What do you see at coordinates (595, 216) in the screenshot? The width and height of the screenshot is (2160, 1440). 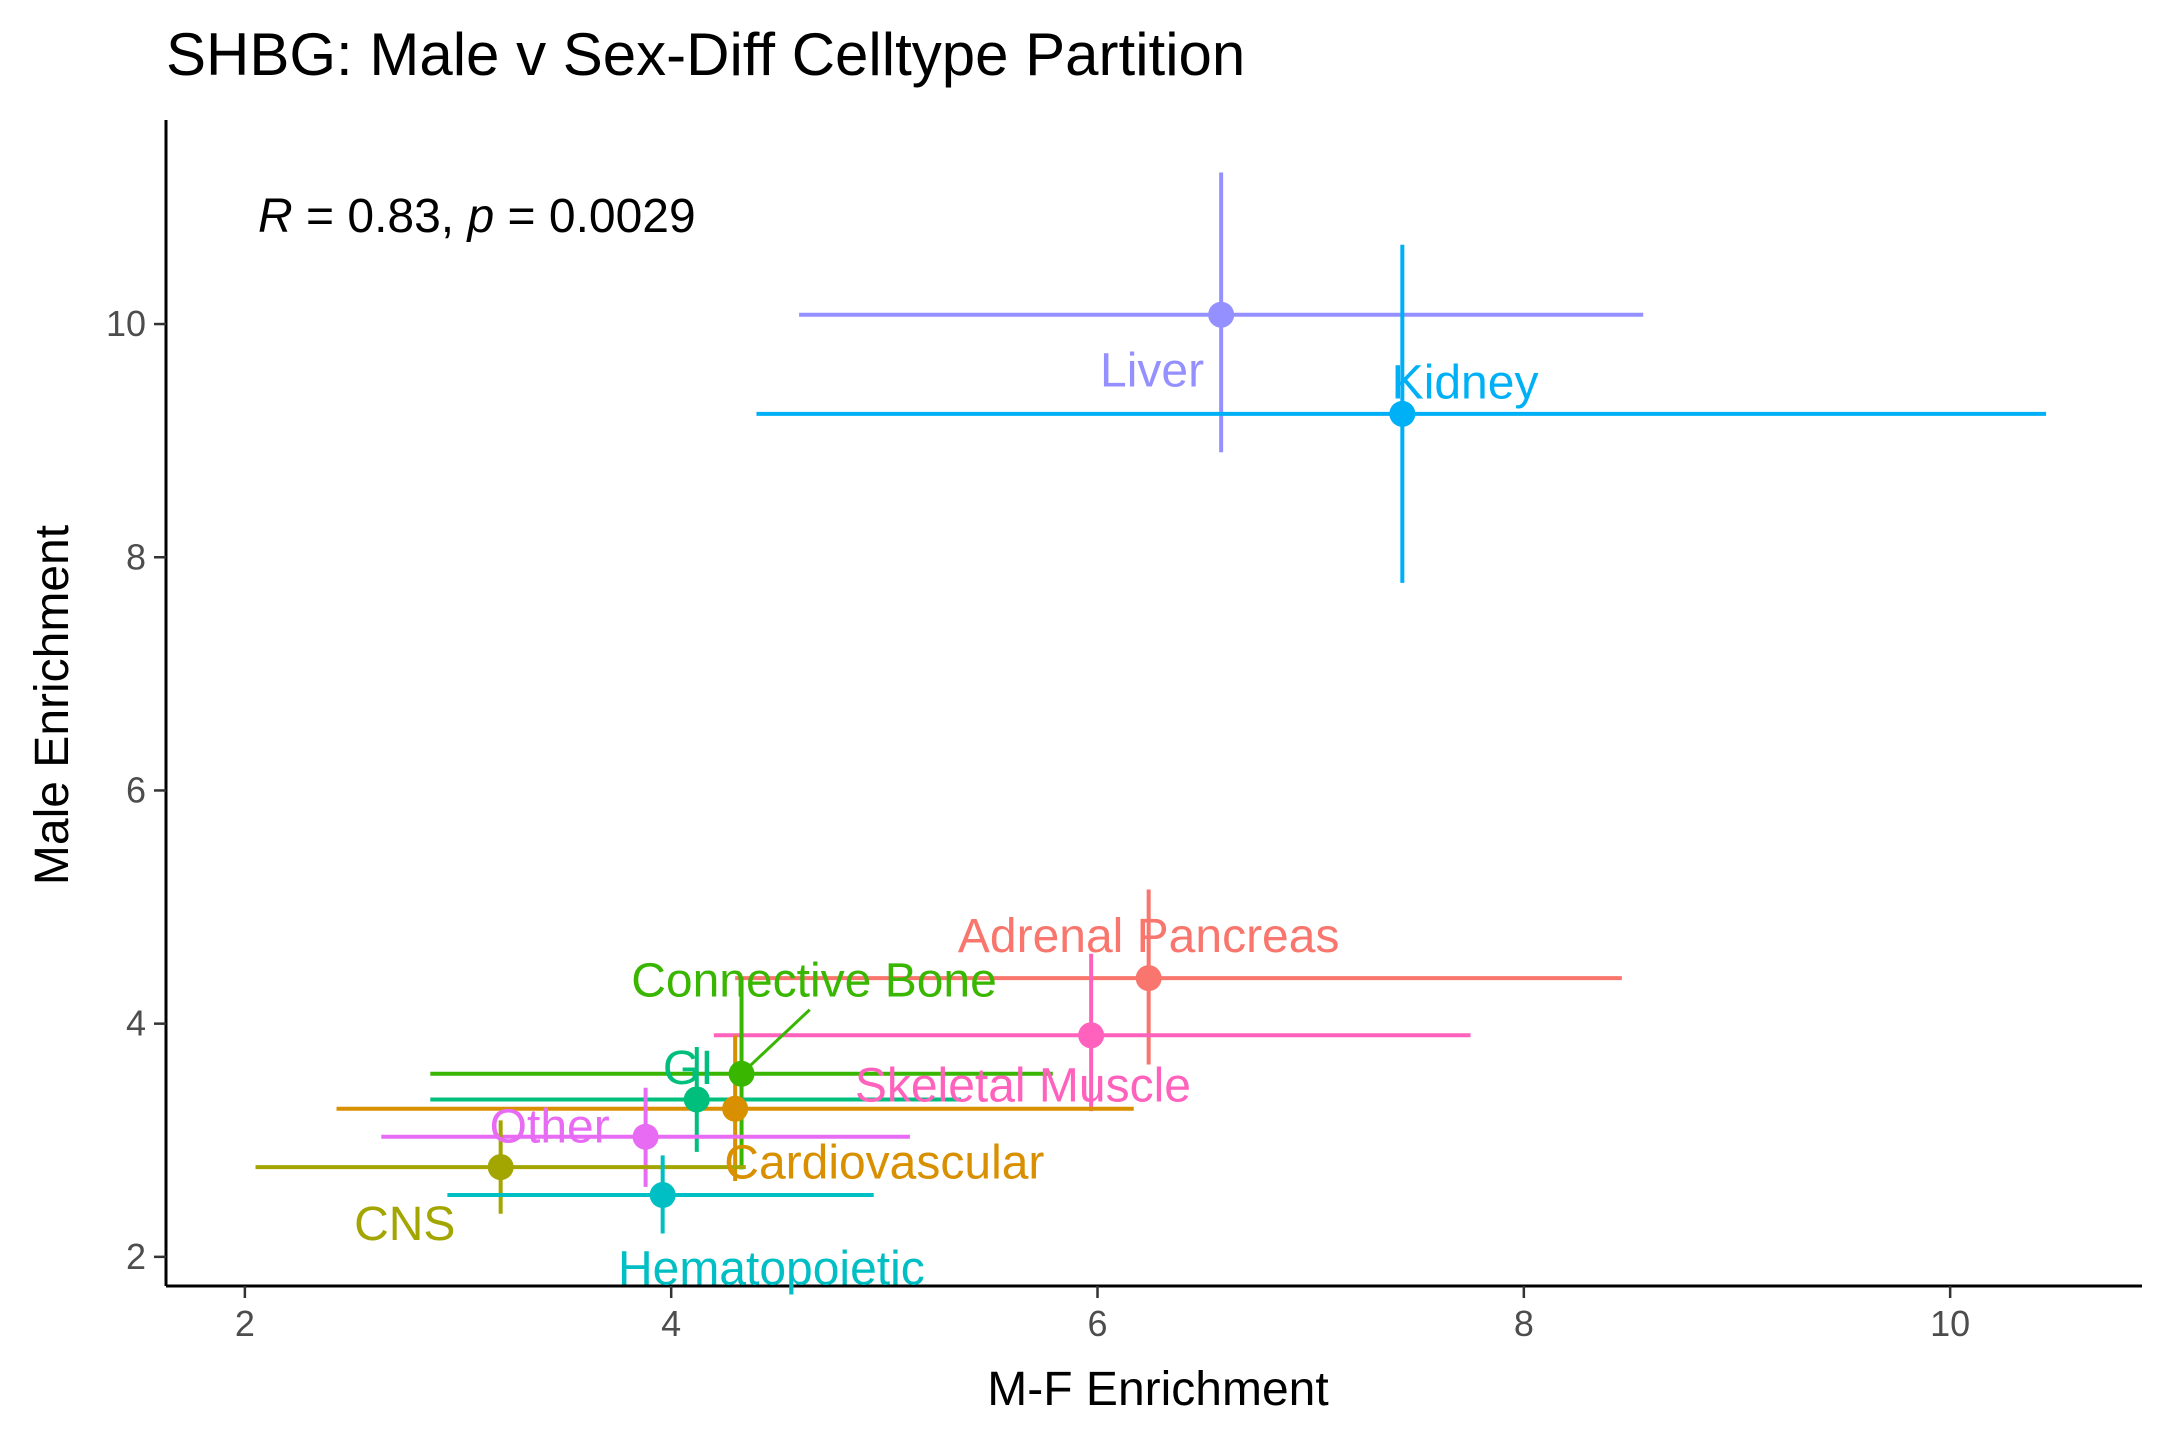 I see `p-value: = 0.0029` at bounding box center [595, 216].